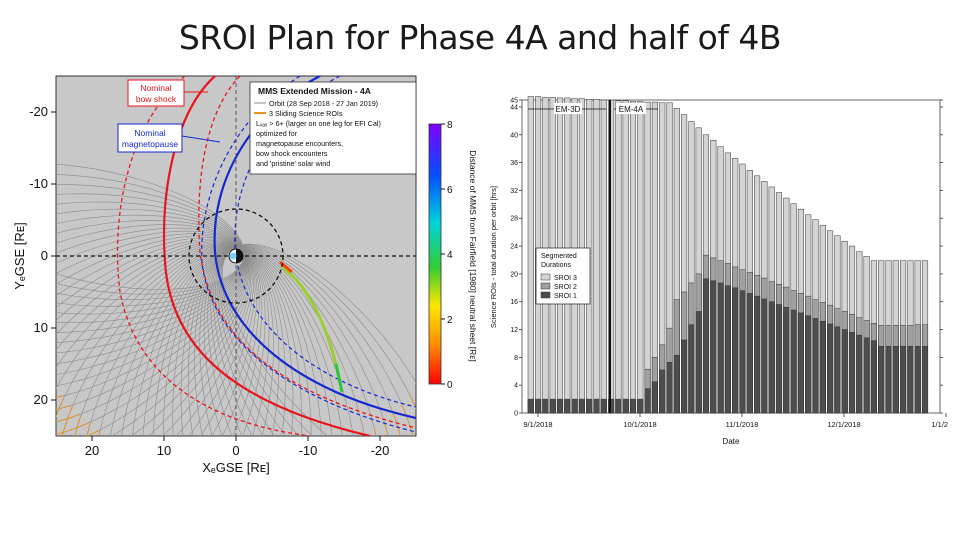  Describe the element at coordinates (514, 219) in the screenshot. I see `y-tick-label: 28` at that location.